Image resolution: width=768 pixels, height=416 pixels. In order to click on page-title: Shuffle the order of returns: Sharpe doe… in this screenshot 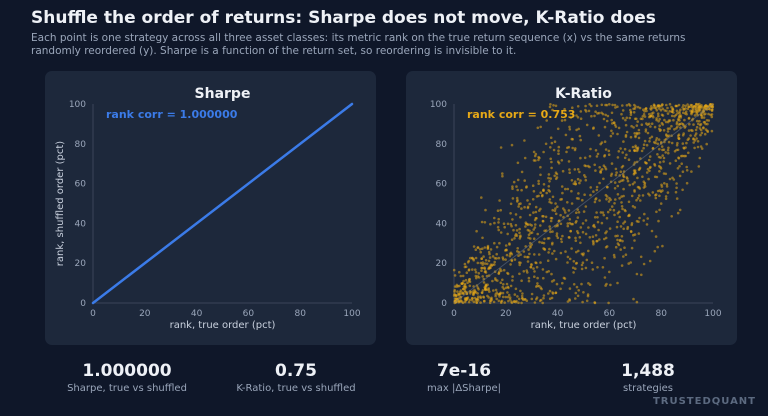, I will do `click(343, 18)`.